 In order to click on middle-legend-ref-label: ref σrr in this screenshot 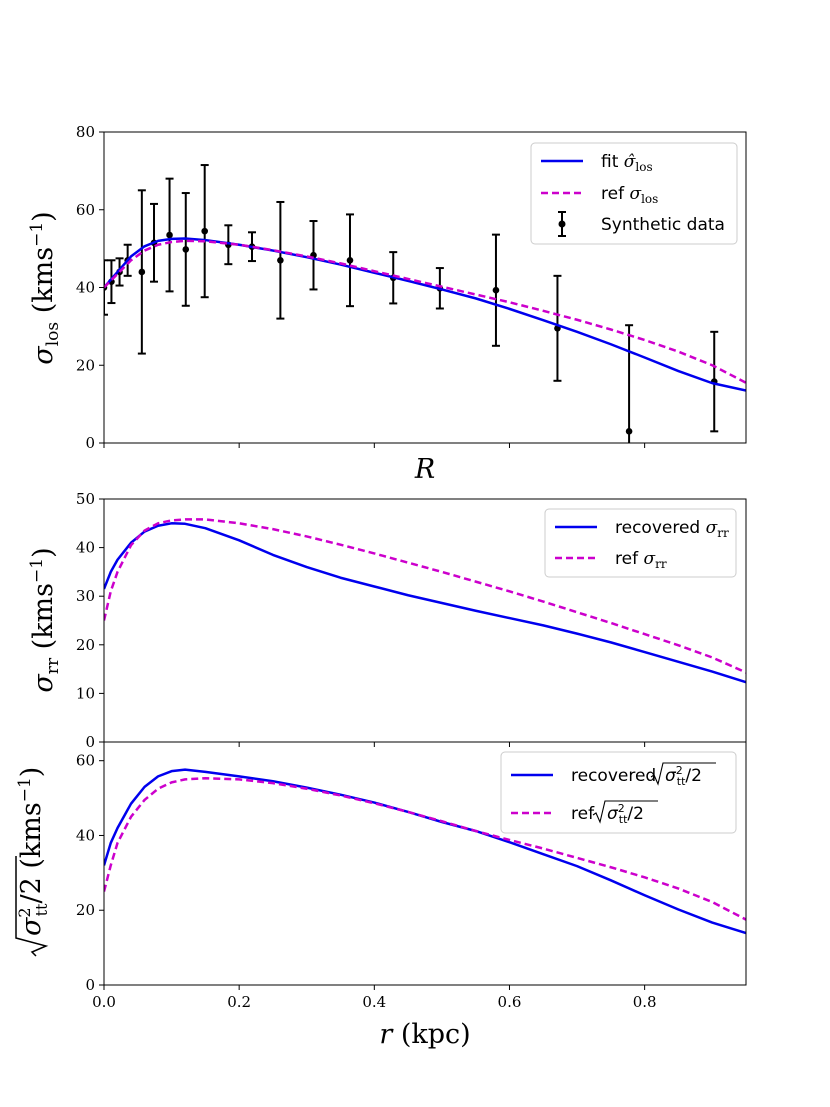, I will do `click(641, 560)`.